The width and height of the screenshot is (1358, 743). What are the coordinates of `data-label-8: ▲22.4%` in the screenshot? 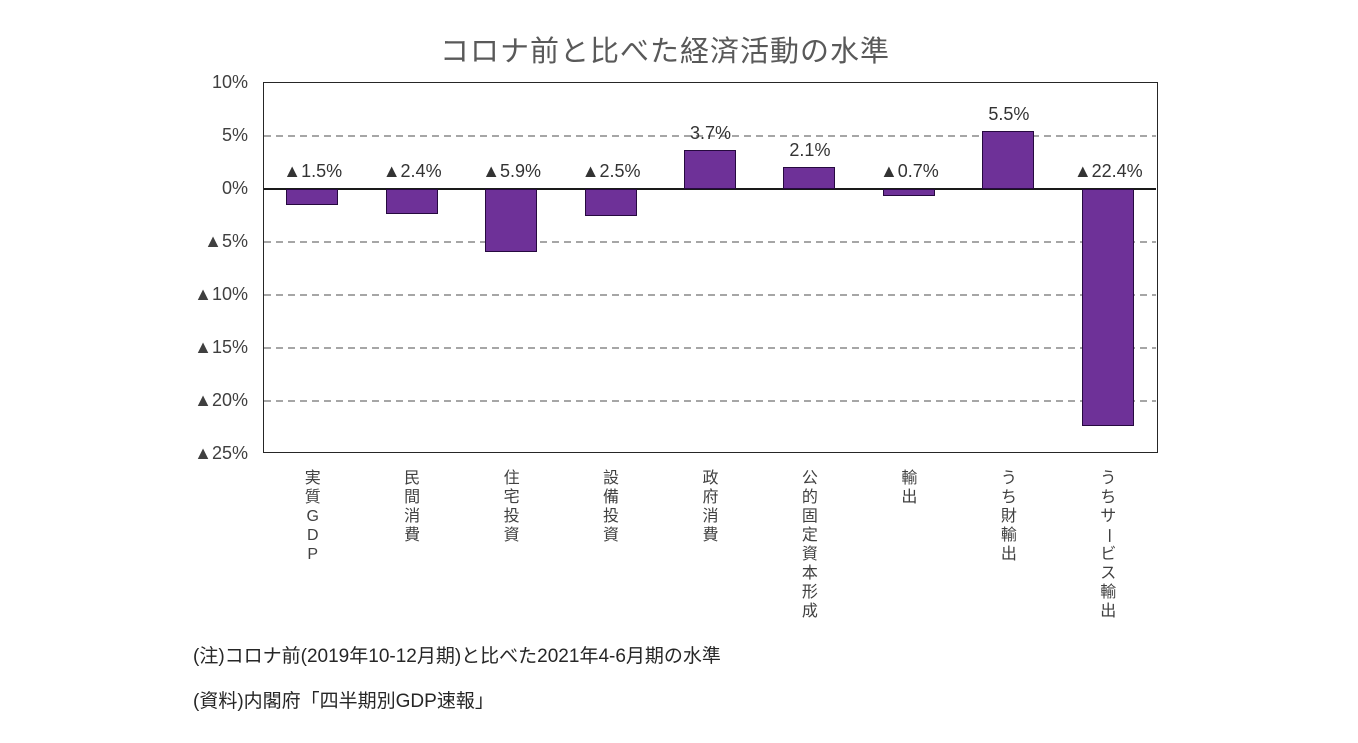 It's located at (1108, 171).